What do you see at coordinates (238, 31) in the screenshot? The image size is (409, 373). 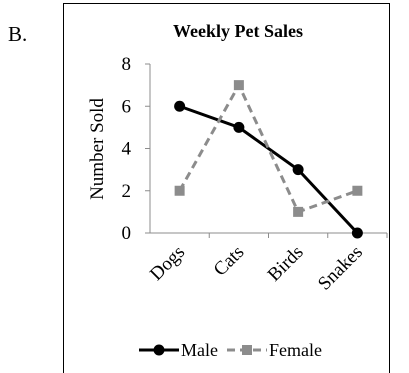 I see `chart-title: Weekly Pet Sales` at bounding box center [238, 31].